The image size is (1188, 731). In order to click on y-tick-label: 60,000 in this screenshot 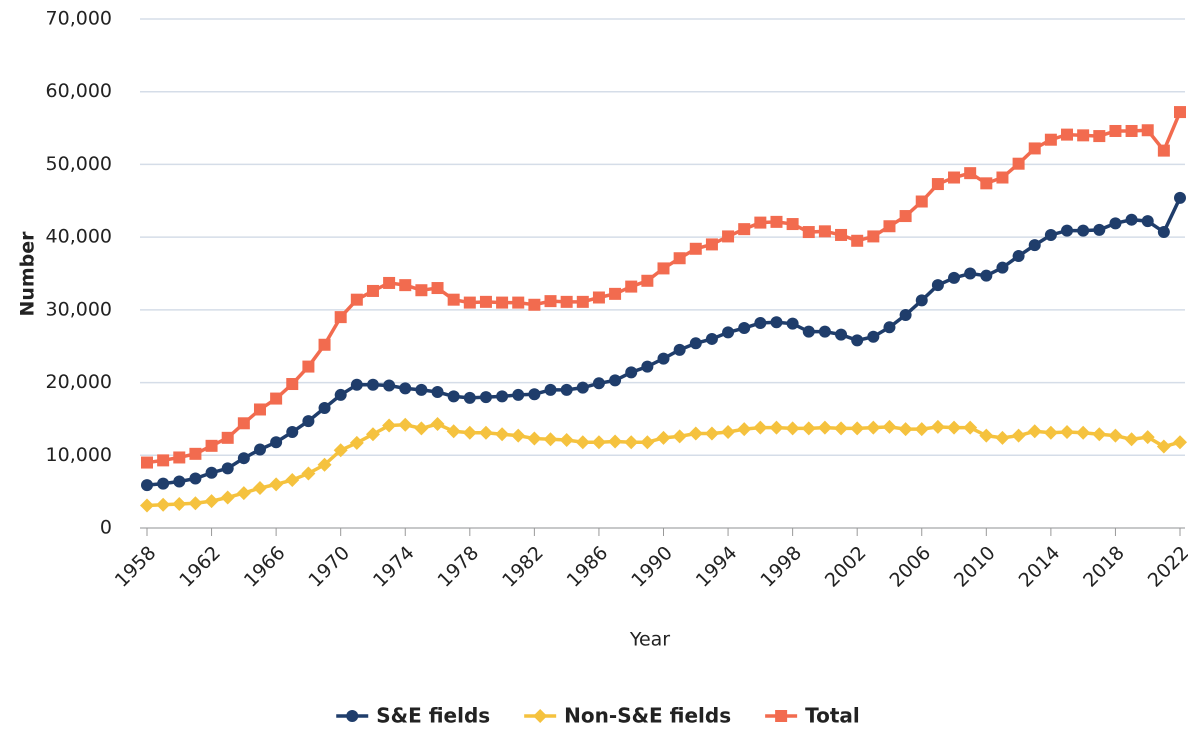, I will do `click(79, 91)`.